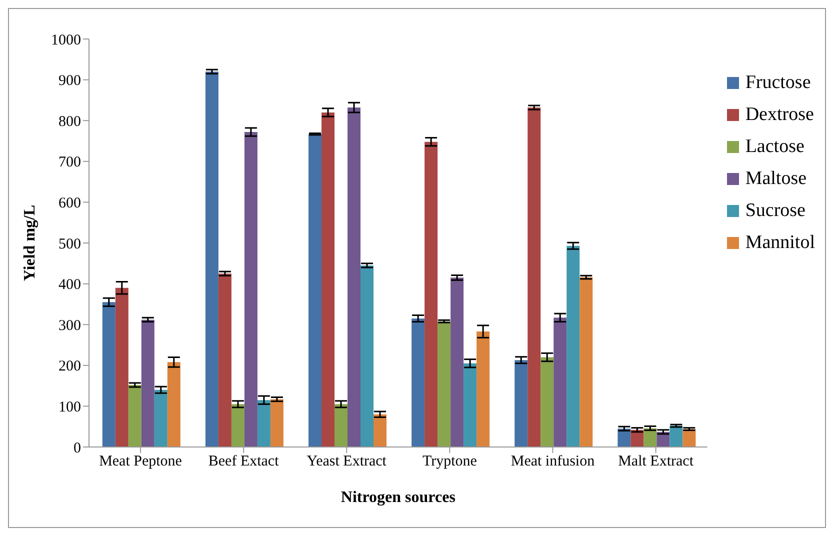 The width and height of the screenshot is (834, 536). Describe the element at coordinates (69, 122) in the screenshot. I see `y-tick-label: 800` at that location.